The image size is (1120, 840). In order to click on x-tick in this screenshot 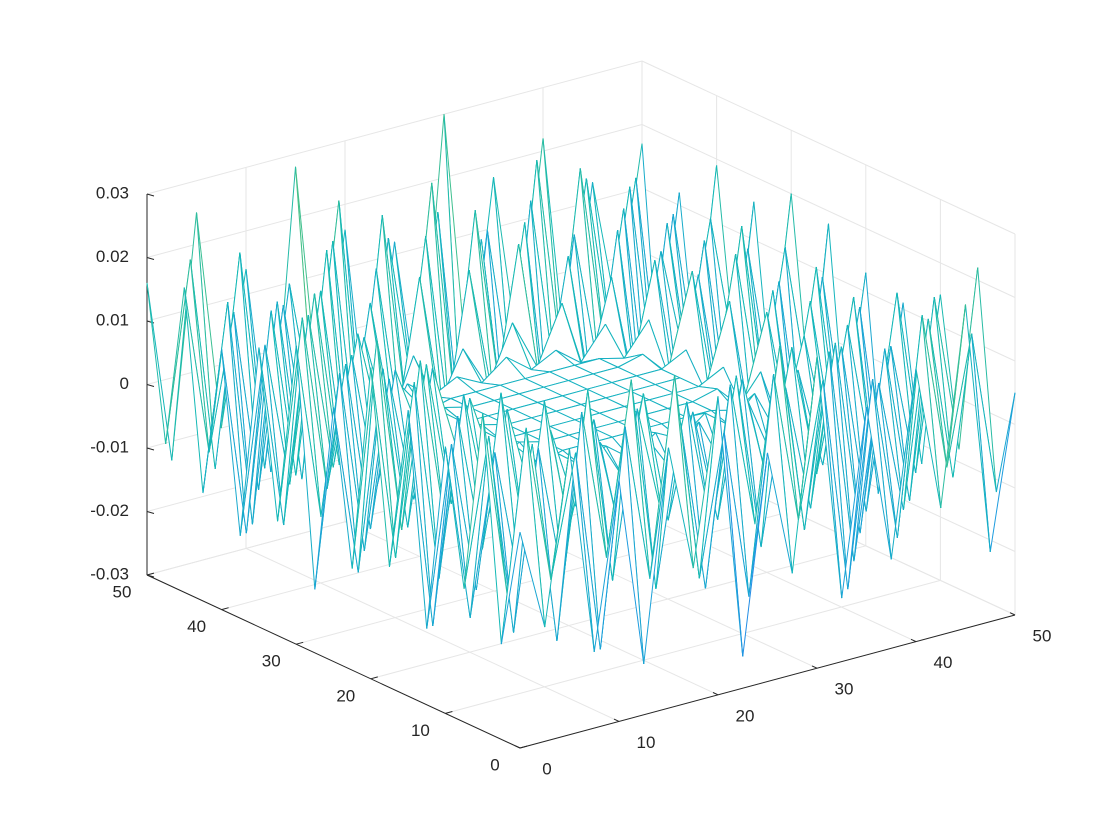, I will do `click(814, 667)`.